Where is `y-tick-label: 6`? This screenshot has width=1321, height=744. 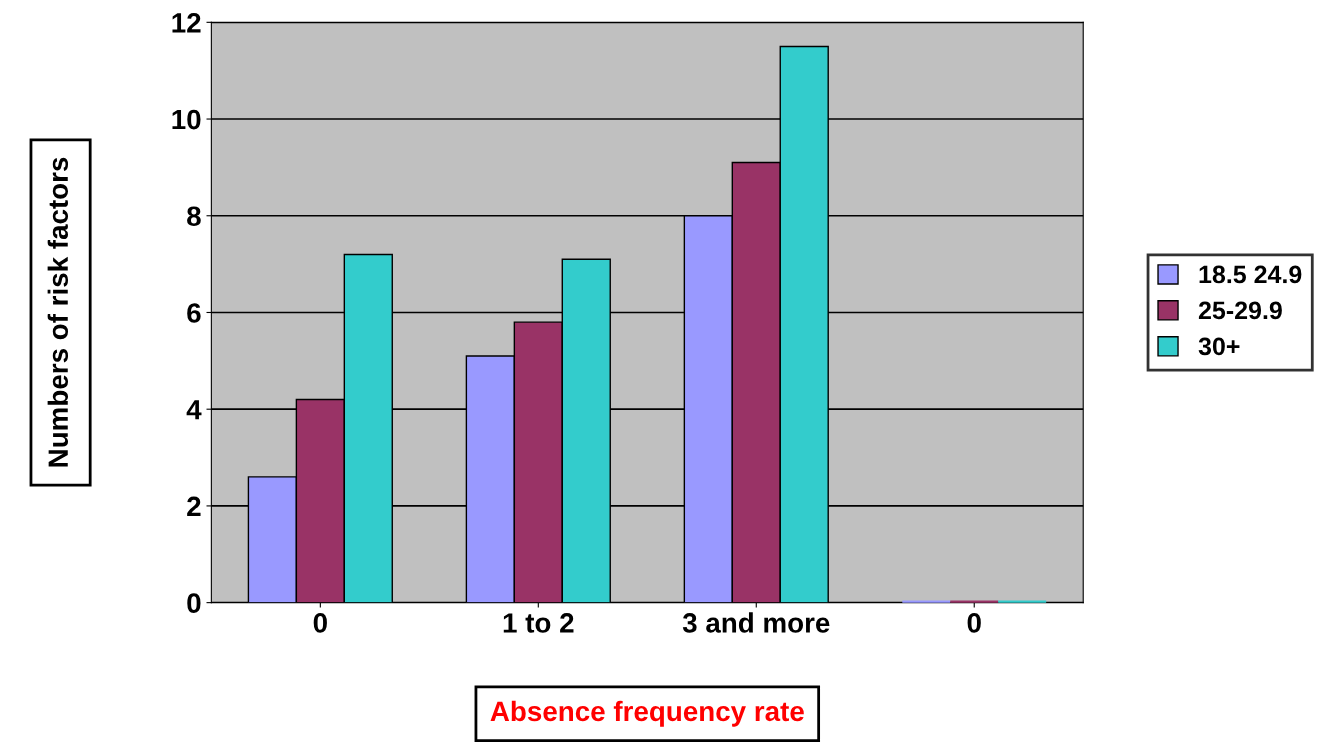
y-tick-label: 6 is located at coordinates (194, 313).